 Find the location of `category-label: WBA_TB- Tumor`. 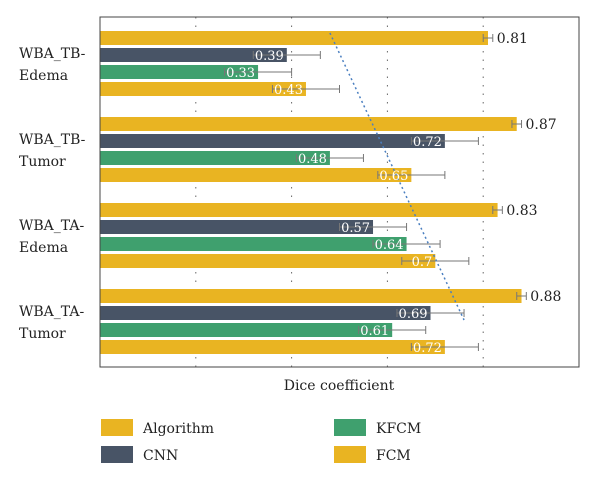

category-label: WBA_TB- Tumor is located at coordinates (52, 151).